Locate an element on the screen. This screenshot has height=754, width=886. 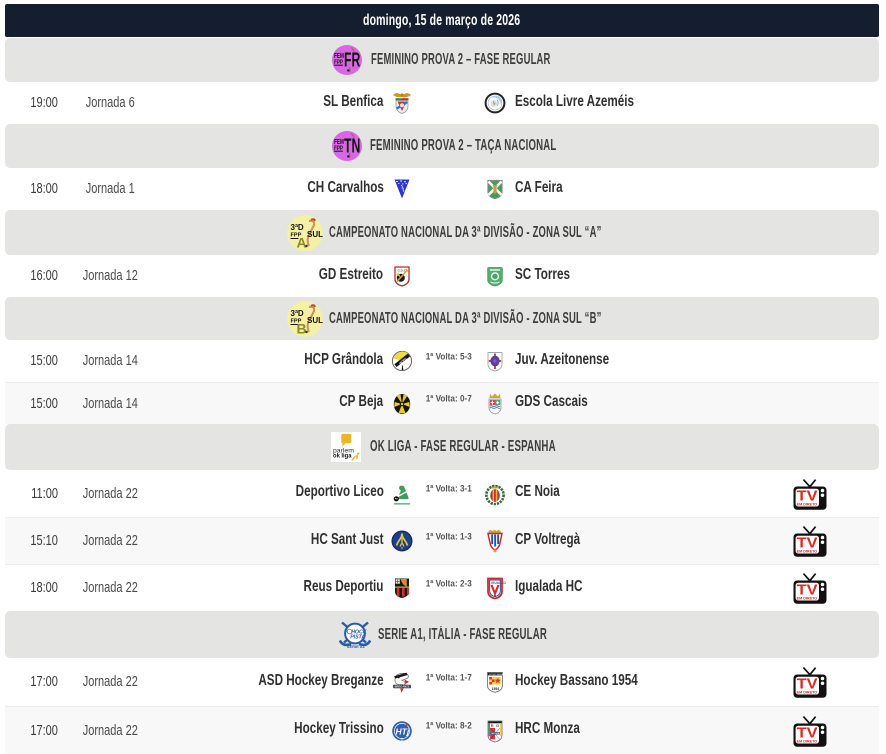
svg-text: FR is located at coordinates (352, 61).